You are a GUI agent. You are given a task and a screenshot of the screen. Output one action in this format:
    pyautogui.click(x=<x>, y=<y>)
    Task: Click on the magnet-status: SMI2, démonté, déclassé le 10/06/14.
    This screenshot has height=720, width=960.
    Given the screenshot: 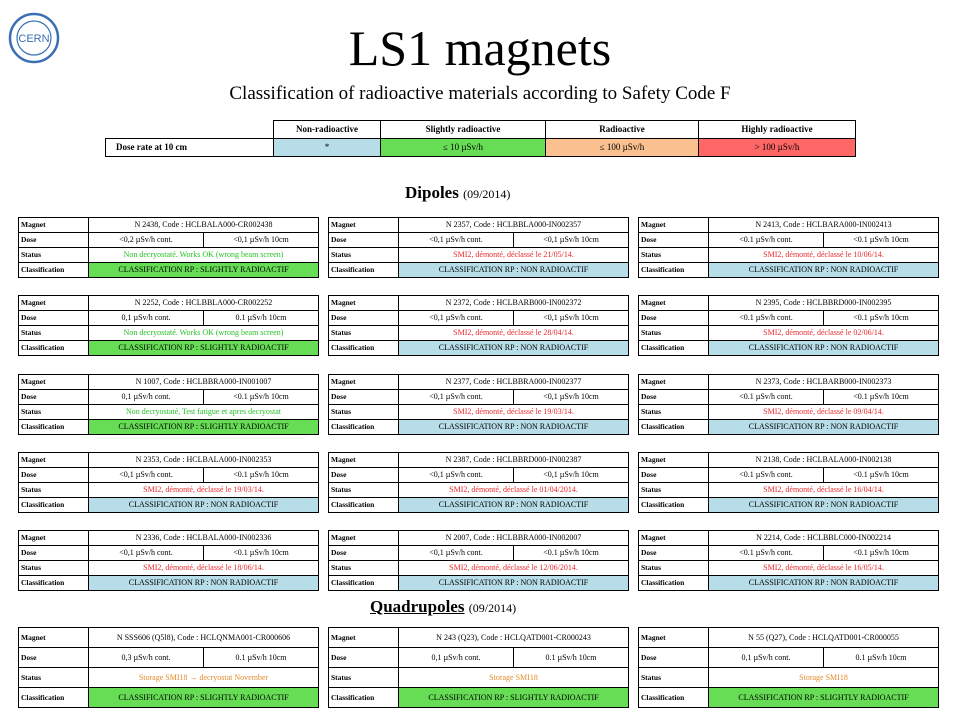 What is the action you would take?
    pyautogui.click(x=823, y=255)
    